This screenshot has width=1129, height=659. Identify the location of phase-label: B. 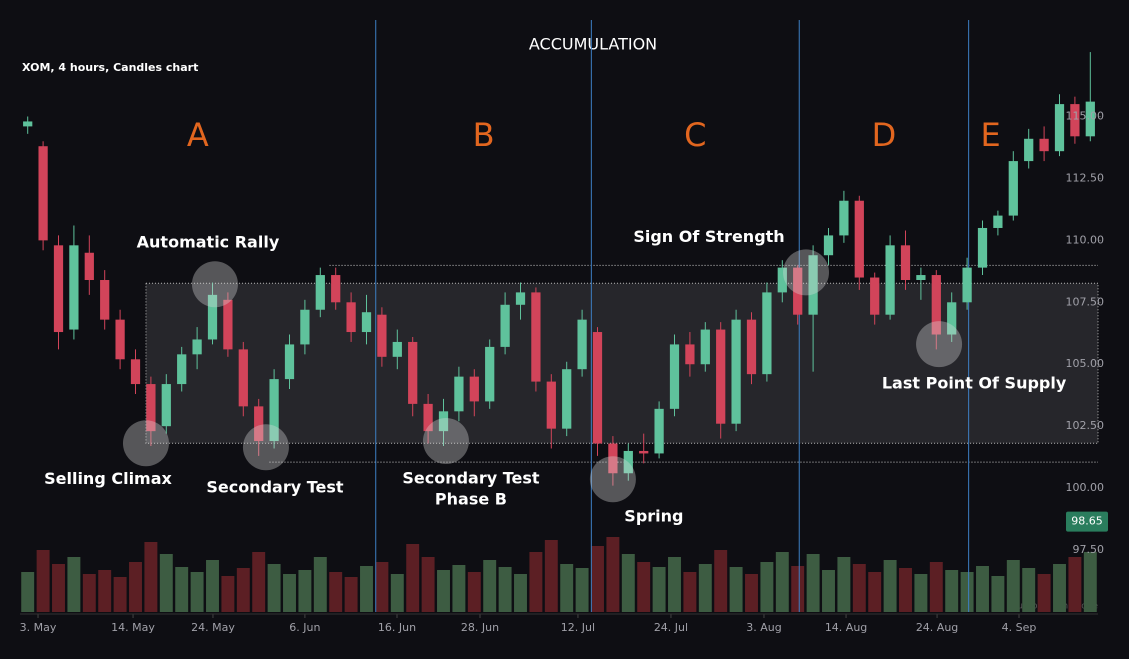
(484, 135).